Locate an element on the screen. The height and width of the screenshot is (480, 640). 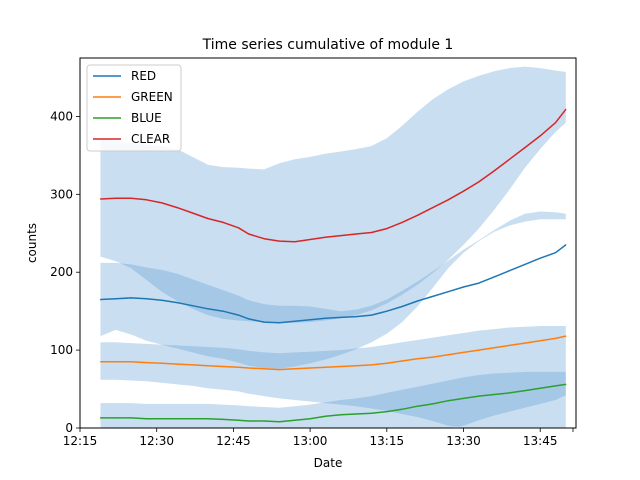
series-line-blue is located at coordinates (333, 403).